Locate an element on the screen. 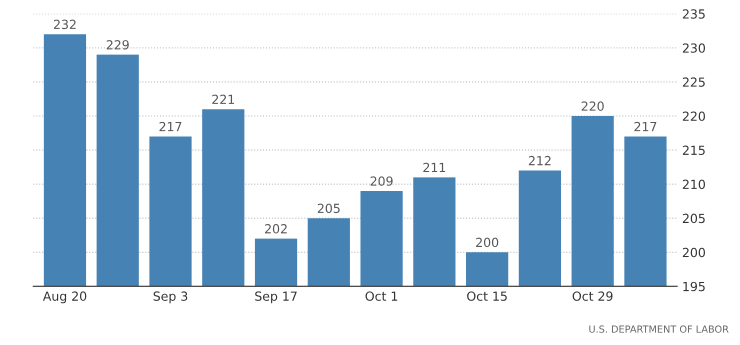 The height and width of the screenshot is (345, 740). data-label: 200 is located at coordinates (487, 243).